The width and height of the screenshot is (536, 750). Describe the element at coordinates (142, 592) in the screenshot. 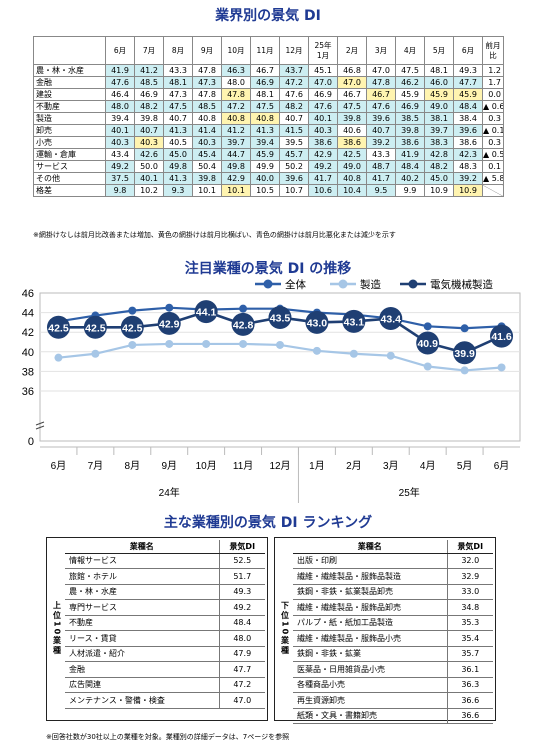

I see `ranking-industry: 農・林・水産` at that location.